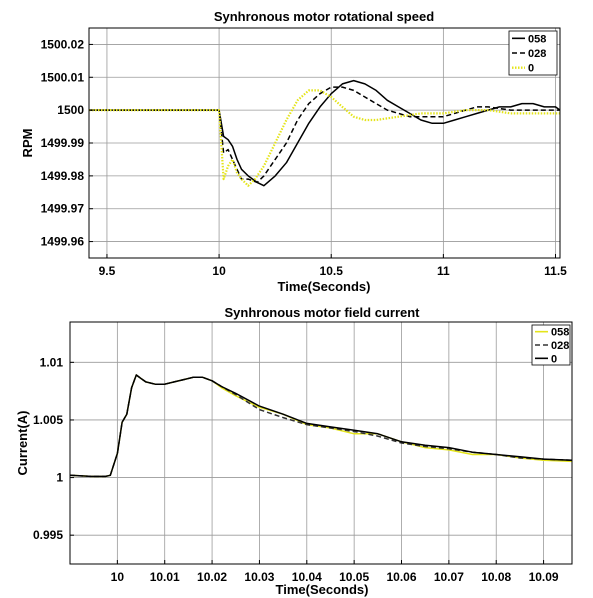  Describe the element at coordinates (496, 577) in the screenshot. I see `current-x-tick-label: 10.08` at that location.